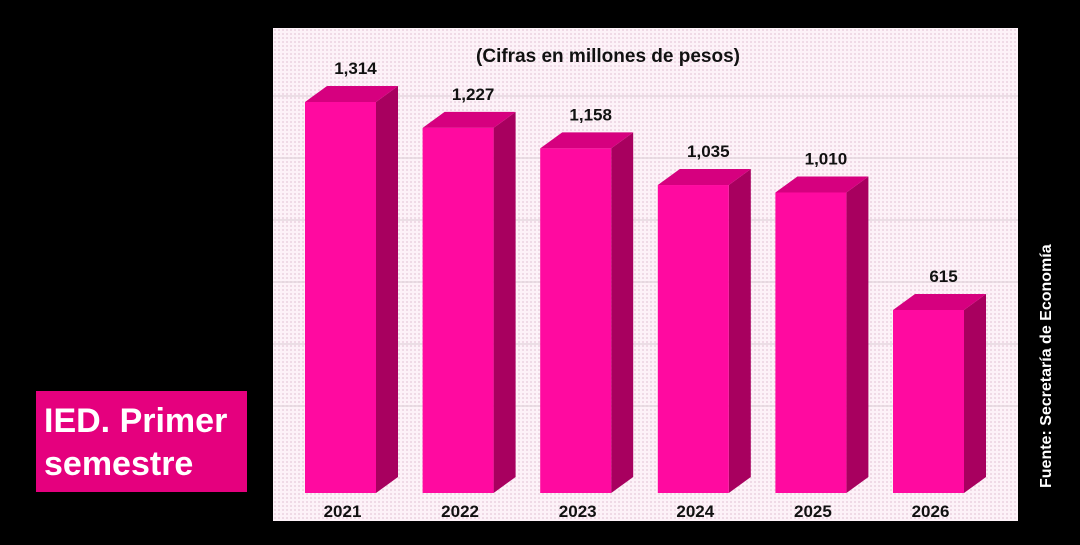  I want to click on bar-2025, so click(822, 335).